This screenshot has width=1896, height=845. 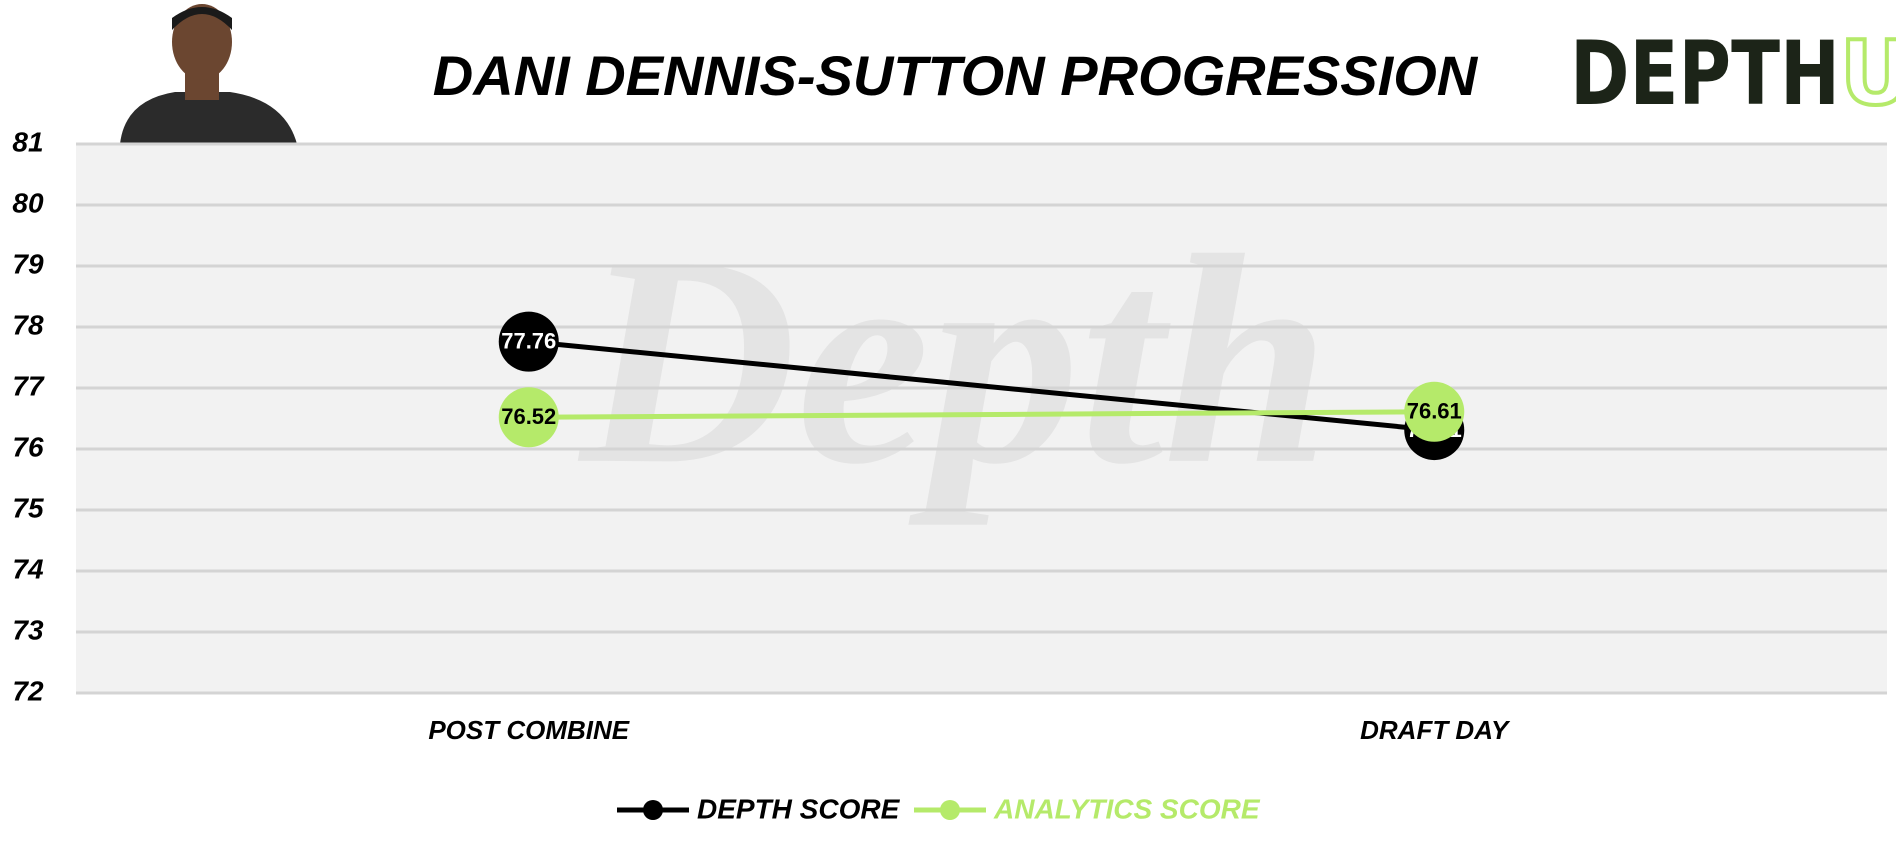 I want to click on data-label: 76.61, so click(x=1434, y=411).